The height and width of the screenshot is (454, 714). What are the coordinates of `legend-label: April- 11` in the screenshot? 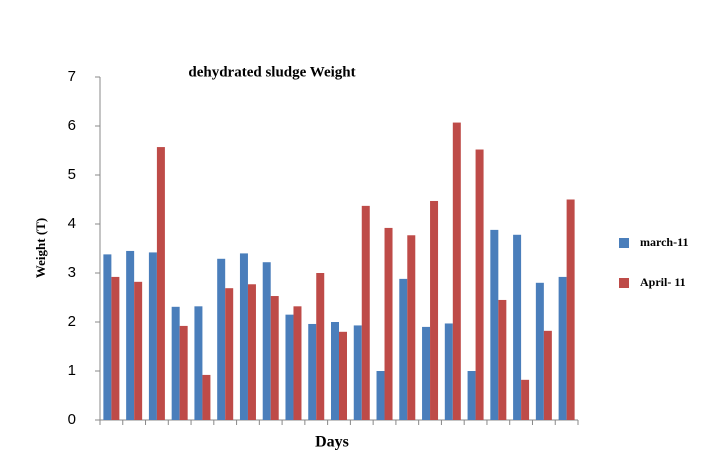 It's located at (663, 282).